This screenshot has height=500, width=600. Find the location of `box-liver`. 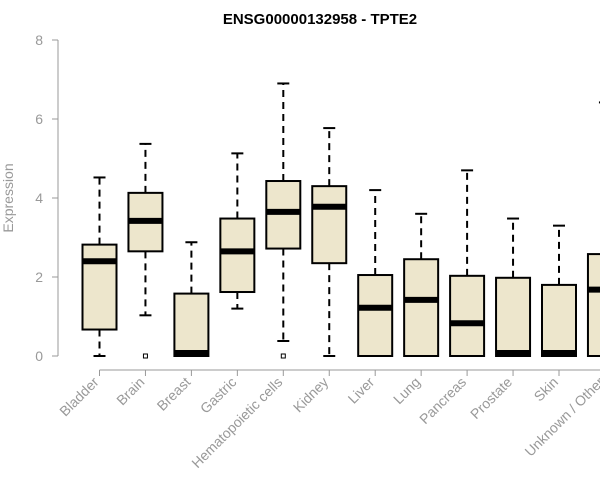

box-liver is located at coordinates (375, 273).